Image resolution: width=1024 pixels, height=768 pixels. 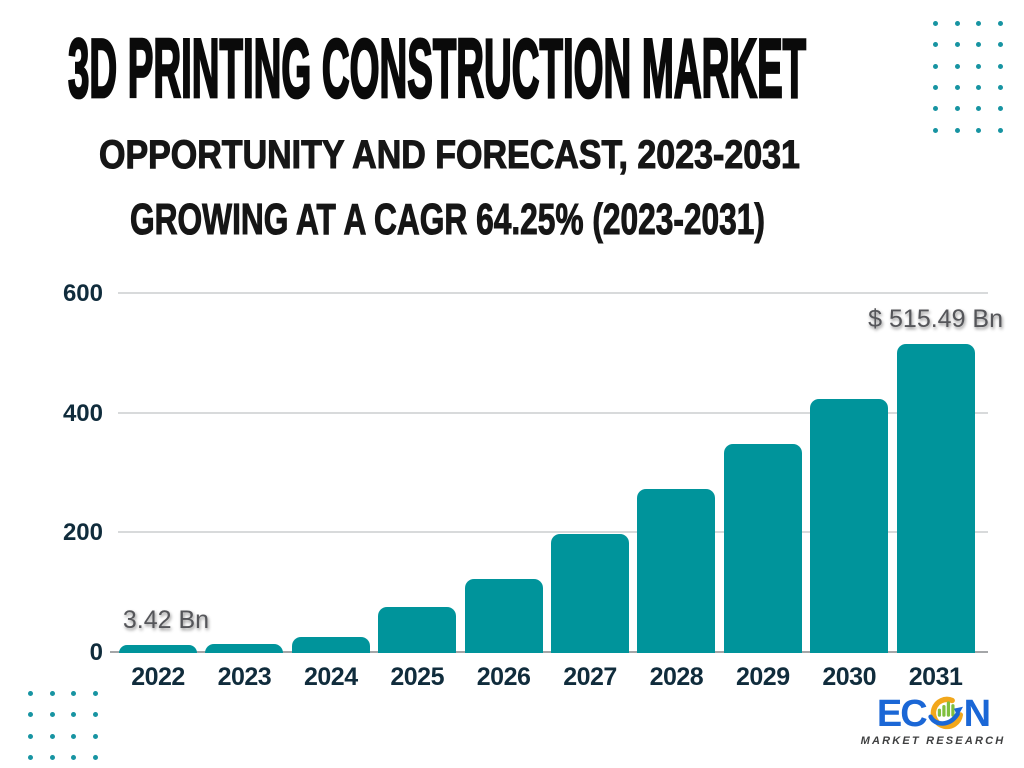 I want to click on y-axis-label-200: 200, so click(x=82, y=533).